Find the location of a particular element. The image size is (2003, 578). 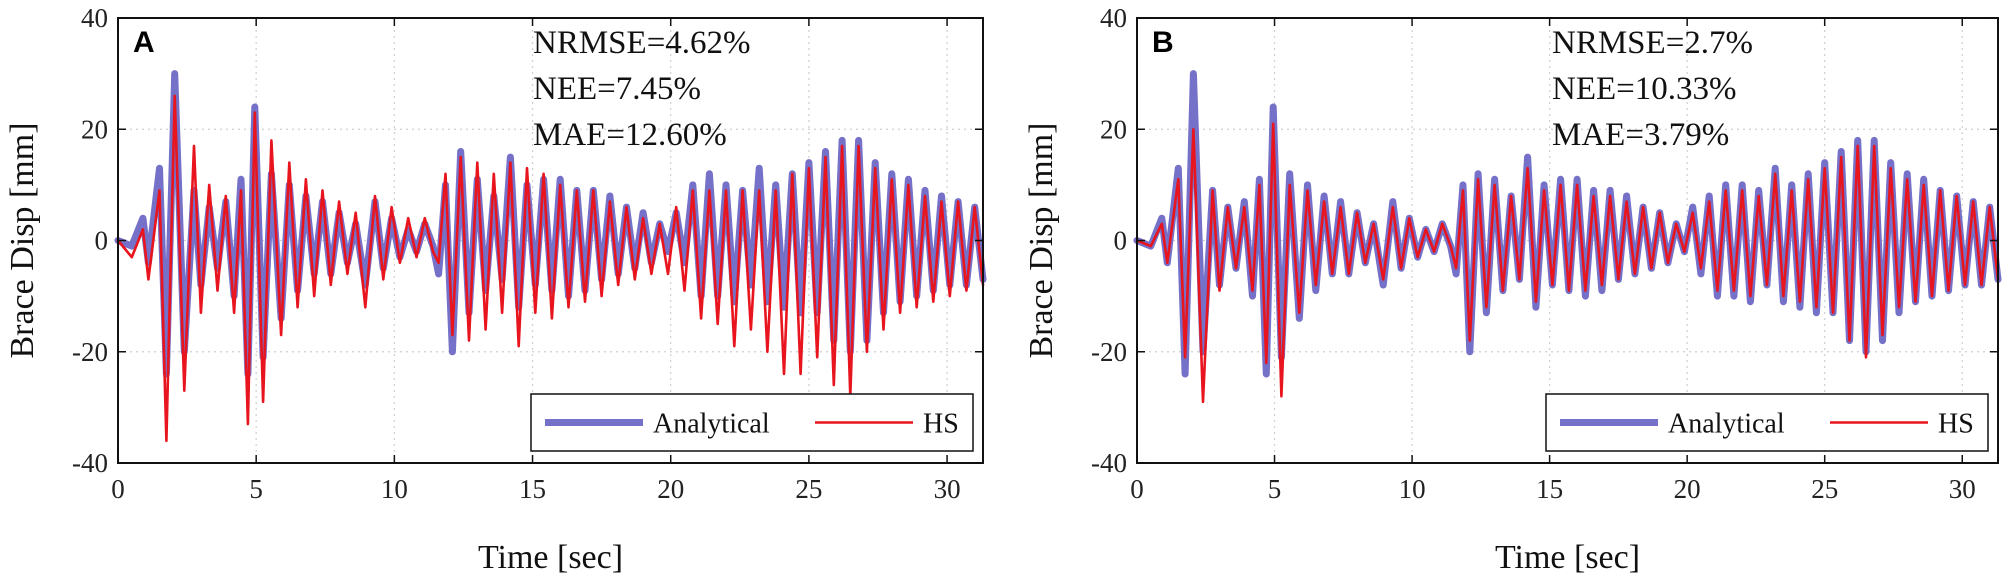

panel-letter: B is located at coordinates (1163, 42).